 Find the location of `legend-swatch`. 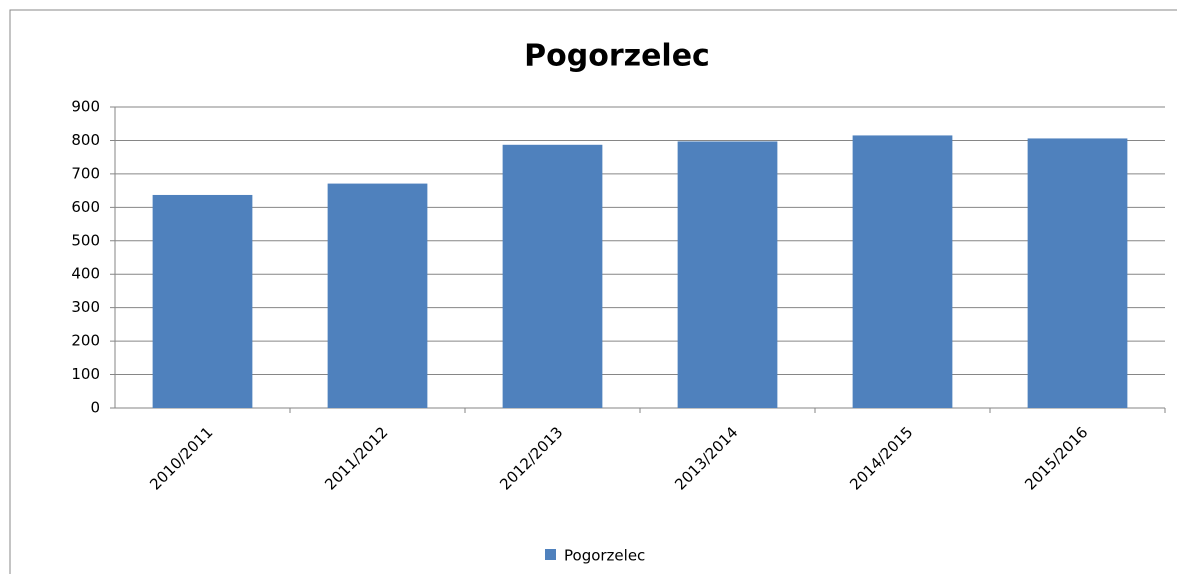

legend-swatch is located at coordinates (550, 554).